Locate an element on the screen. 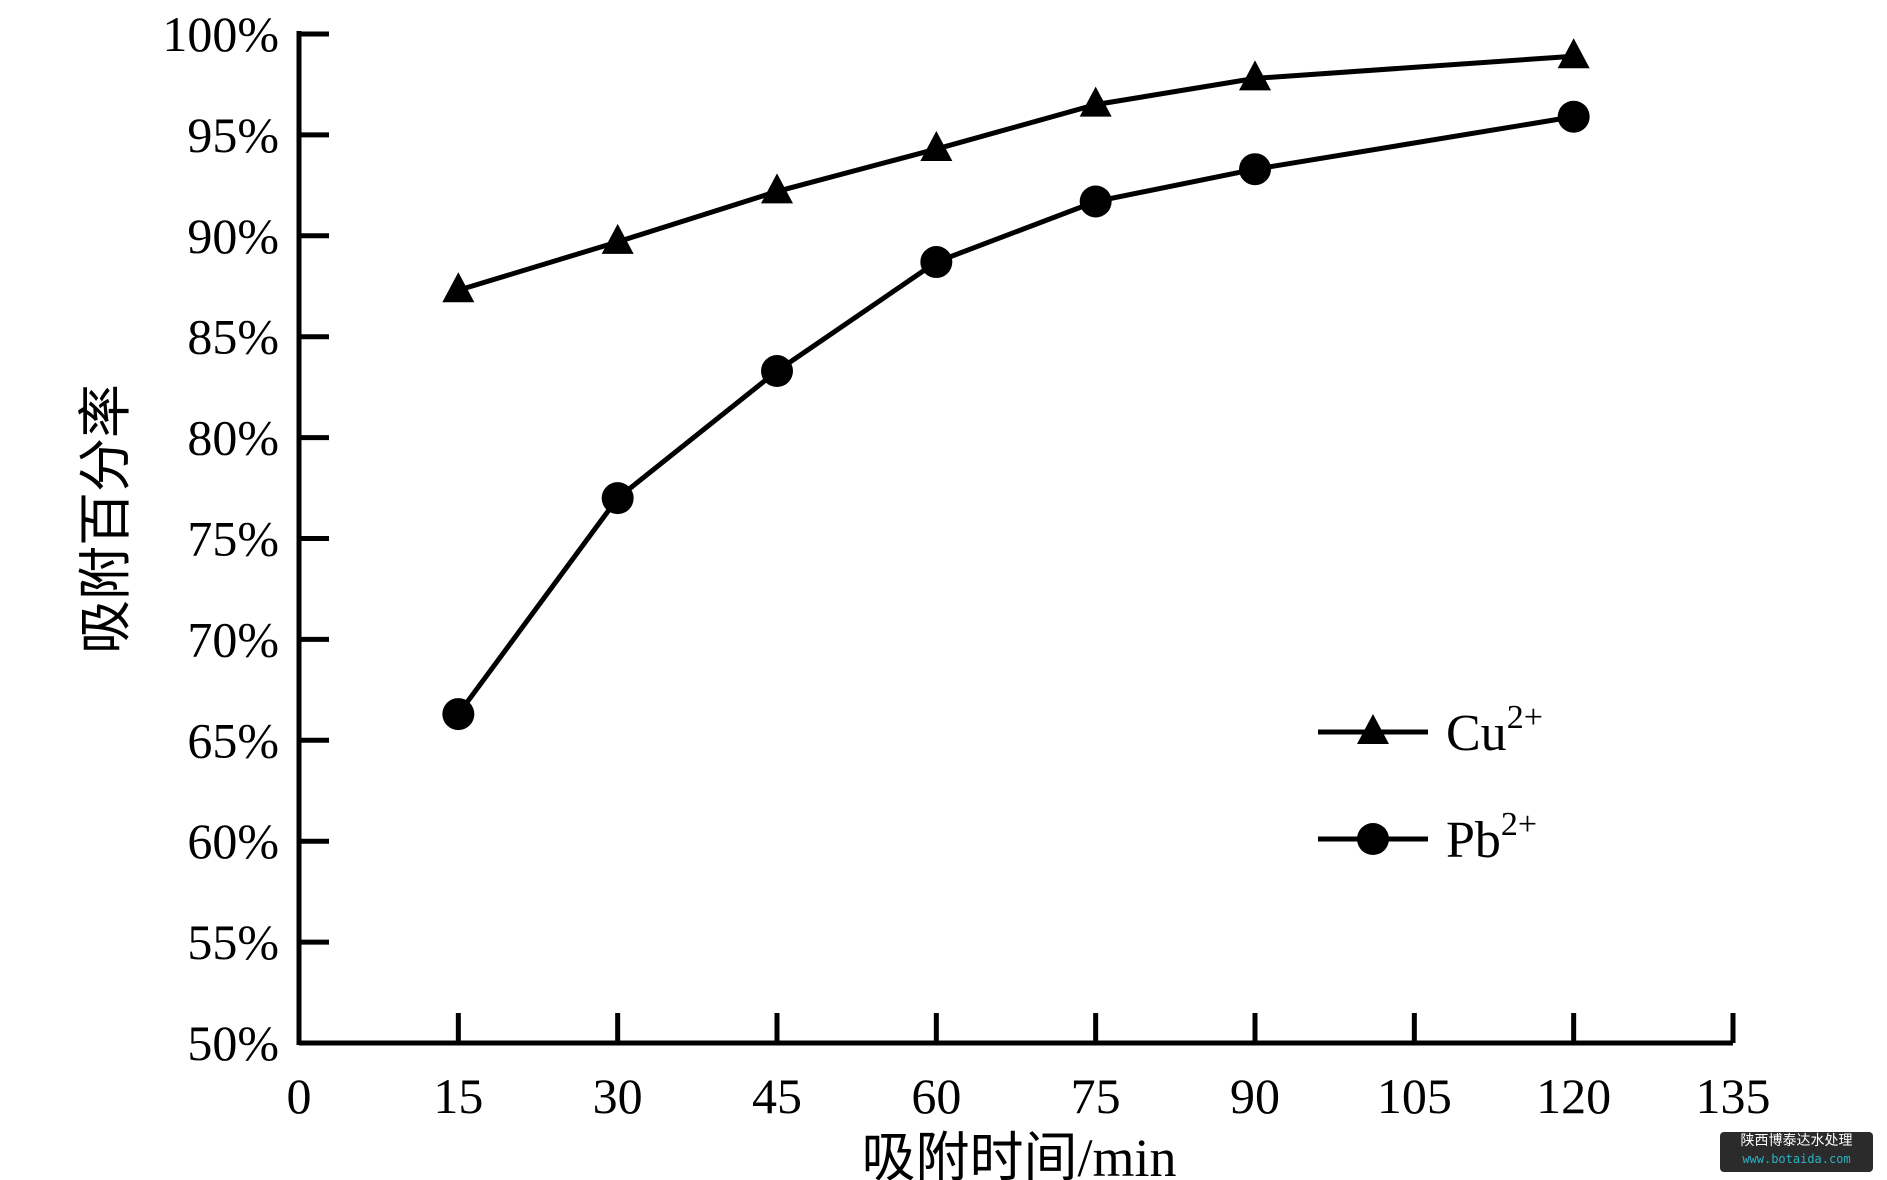  watermark: 陕西博泰达水处理 www.botaida.com is located at coordinates (1796, 1152).